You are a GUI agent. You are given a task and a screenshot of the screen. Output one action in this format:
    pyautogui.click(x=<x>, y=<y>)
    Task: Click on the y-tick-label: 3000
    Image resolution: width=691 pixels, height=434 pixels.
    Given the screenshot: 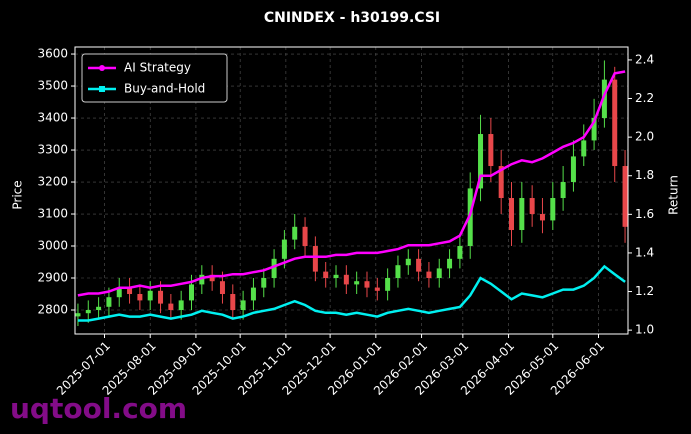 What is the action you would take?
    pyautogui.click(x=52, y=246)
    